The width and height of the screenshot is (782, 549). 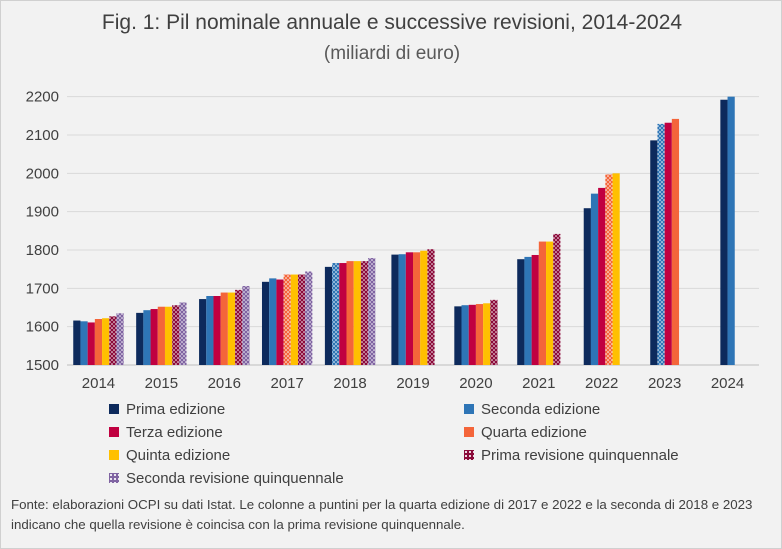 I want to click on y-tick-label: 1900, so click(x=42, y=212).